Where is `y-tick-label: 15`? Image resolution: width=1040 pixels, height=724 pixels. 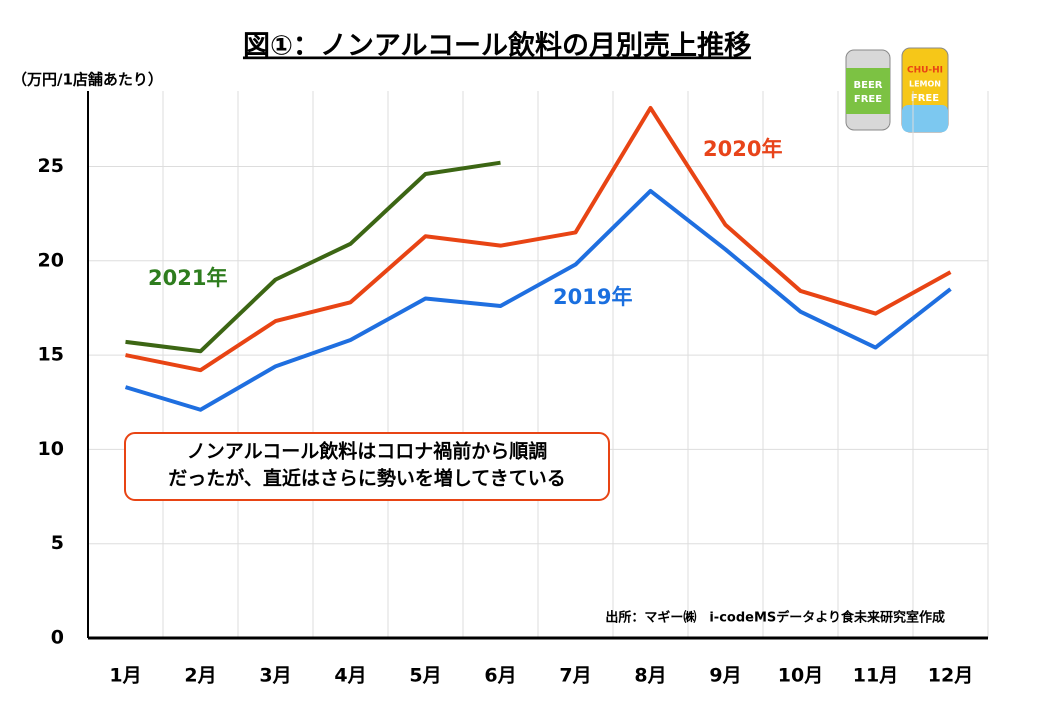
y-tick-label: 15 is located at coordinates (51, 355).